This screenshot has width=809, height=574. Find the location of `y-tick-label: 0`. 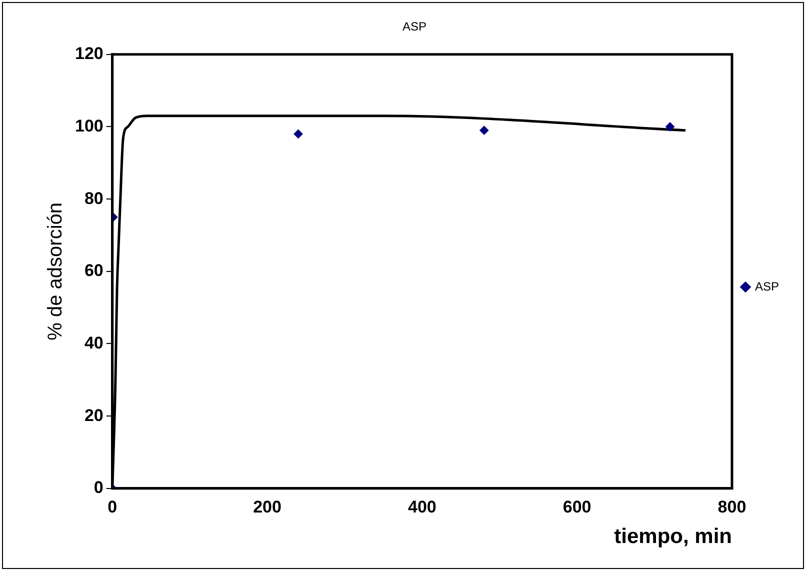

y-tick-label: 0 is located at coordinates (99, 488).